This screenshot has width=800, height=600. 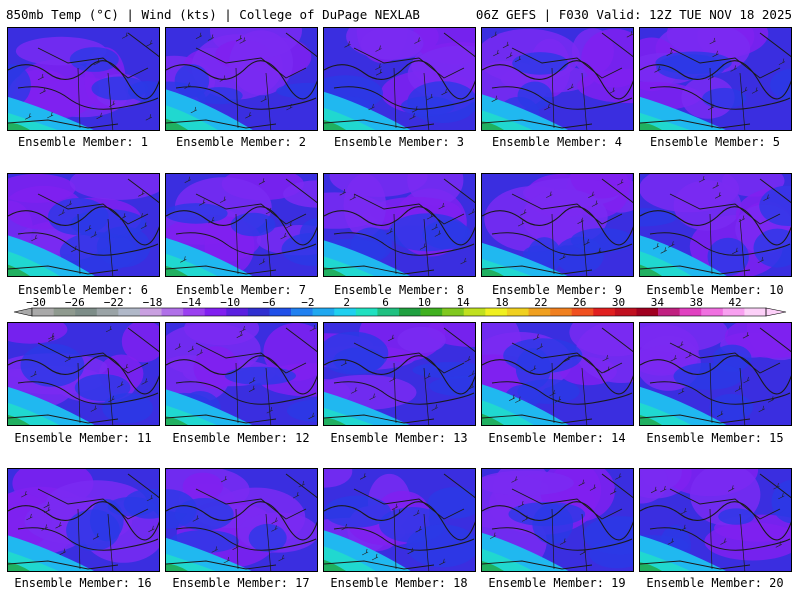 What do you see at coordinates (696, 302) in the screenshot?
I see `colorbar-tick-label: 38` at bounding box center [696, 302].